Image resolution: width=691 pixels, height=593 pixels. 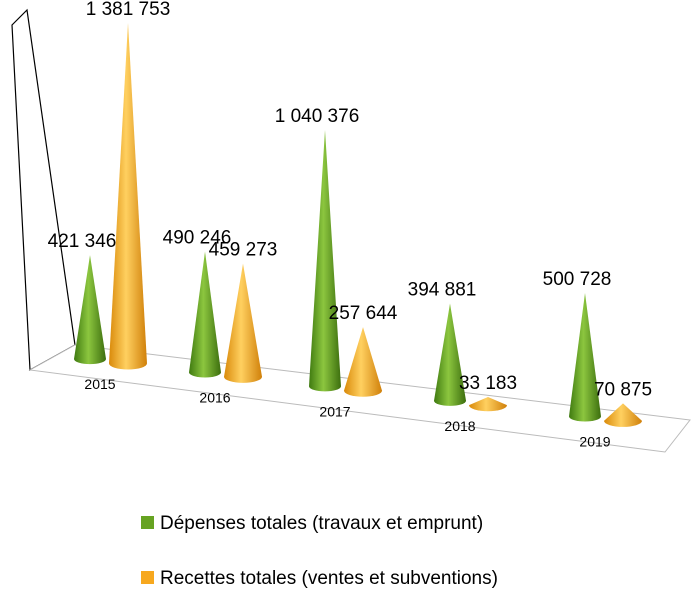 What do you see at coordinates (243, 250) in the screenshot?
I see `value-label: 459 273` at bounding box center [243, 250].